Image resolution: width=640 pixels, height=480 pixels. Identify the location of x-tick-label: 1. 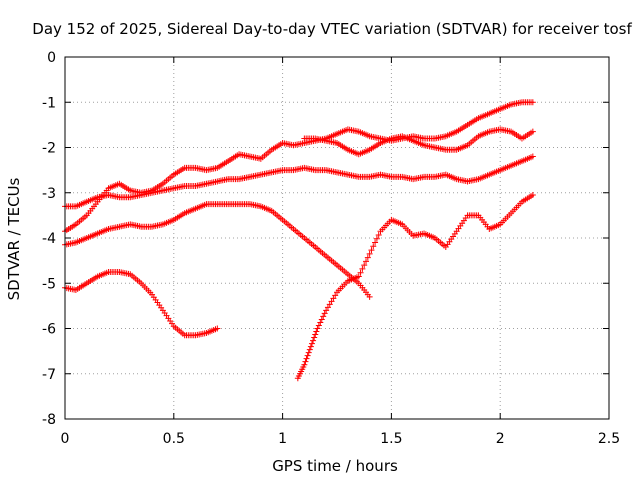
(282, 439).